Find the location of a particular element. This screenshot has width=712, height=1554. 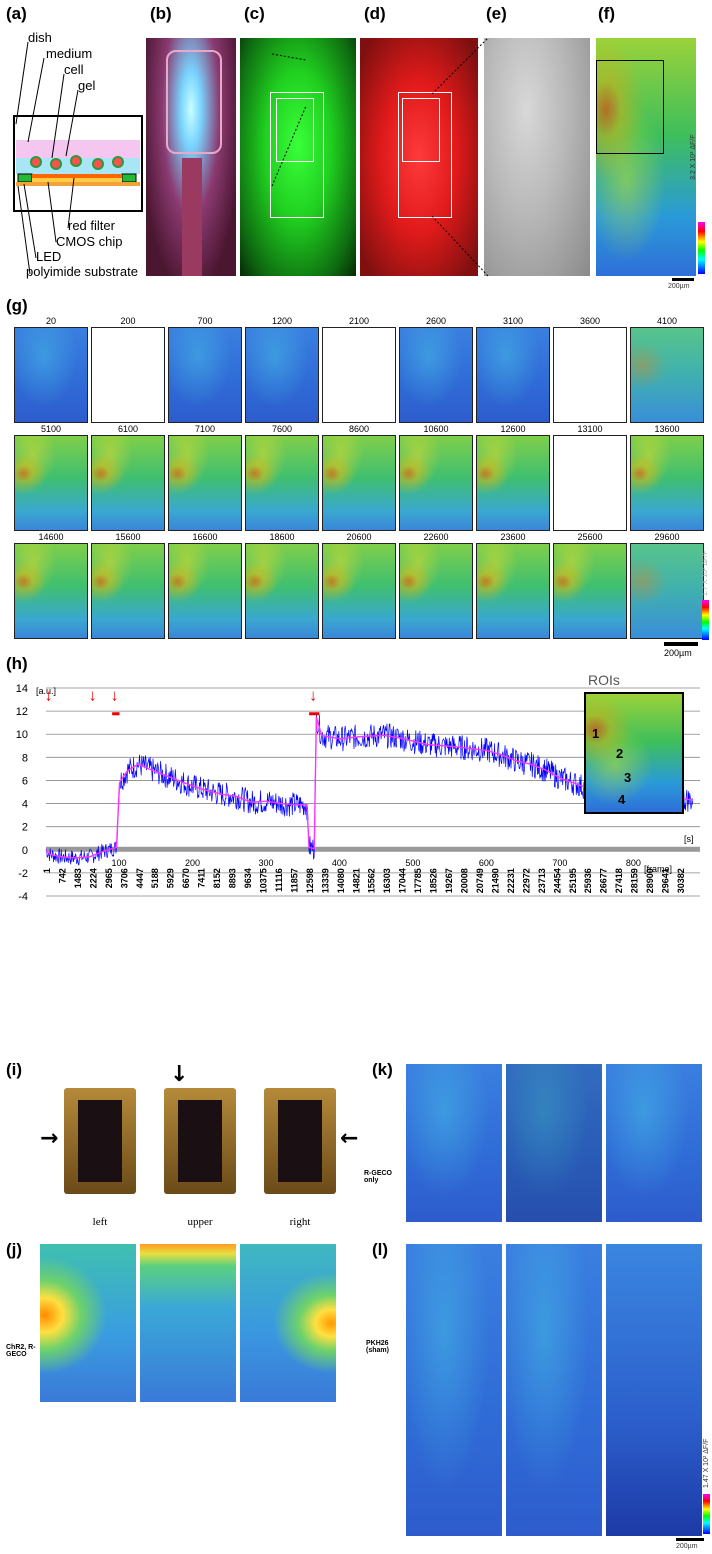

label-medium: medium is located at coordinates (69, 53).